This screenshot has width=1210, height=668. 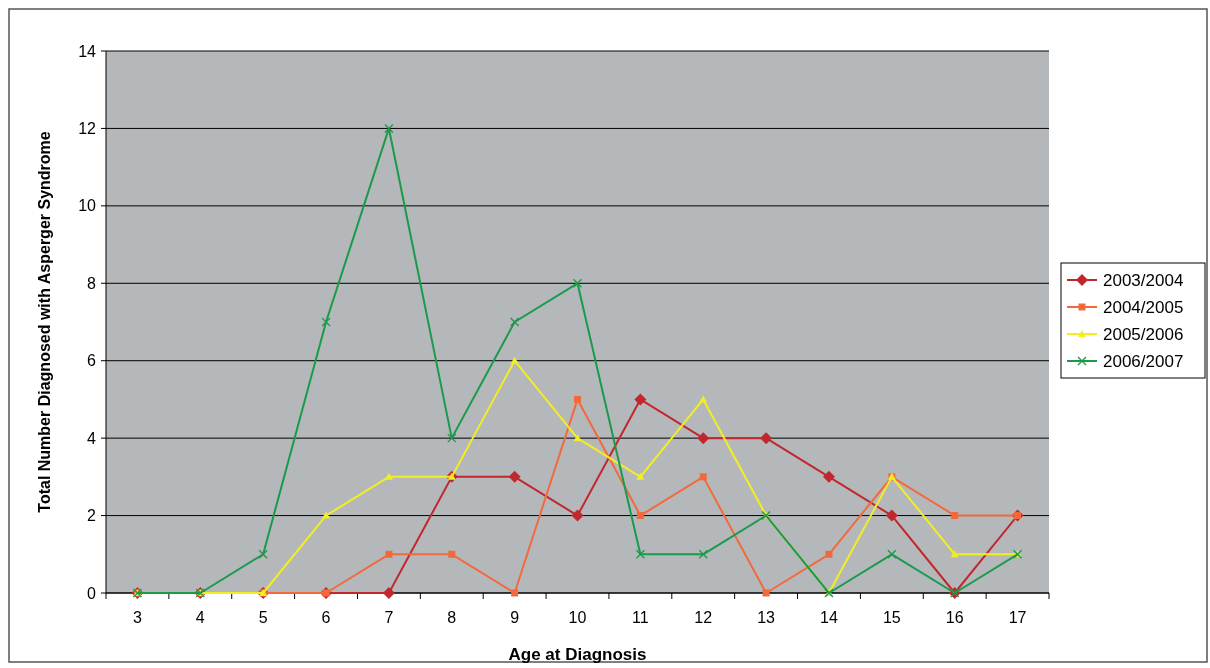 I want to click on x-tick-label: 13, so click(x=766, y=617).